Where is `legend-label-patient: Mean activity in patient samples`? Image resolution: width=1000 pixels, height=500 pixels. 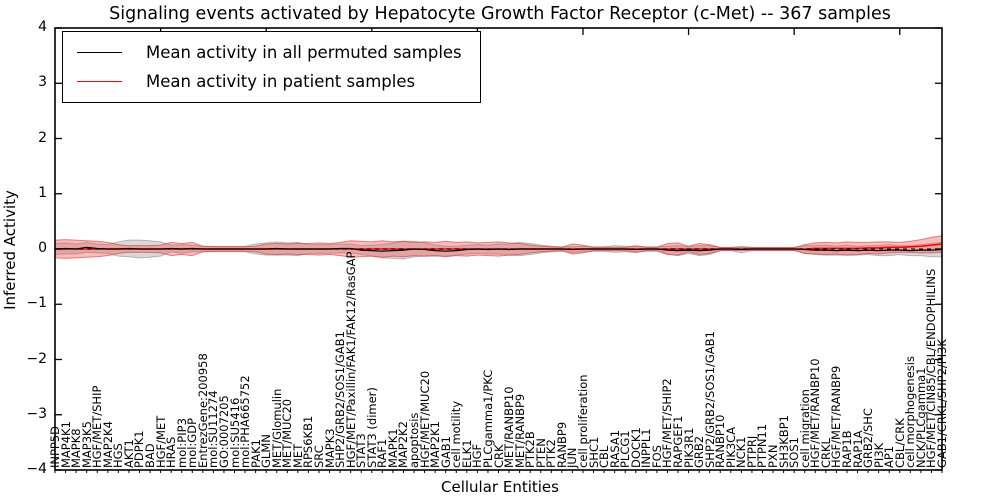 legend-label-patient: Mean activity in patient samples is located at coordinates (281, 81).